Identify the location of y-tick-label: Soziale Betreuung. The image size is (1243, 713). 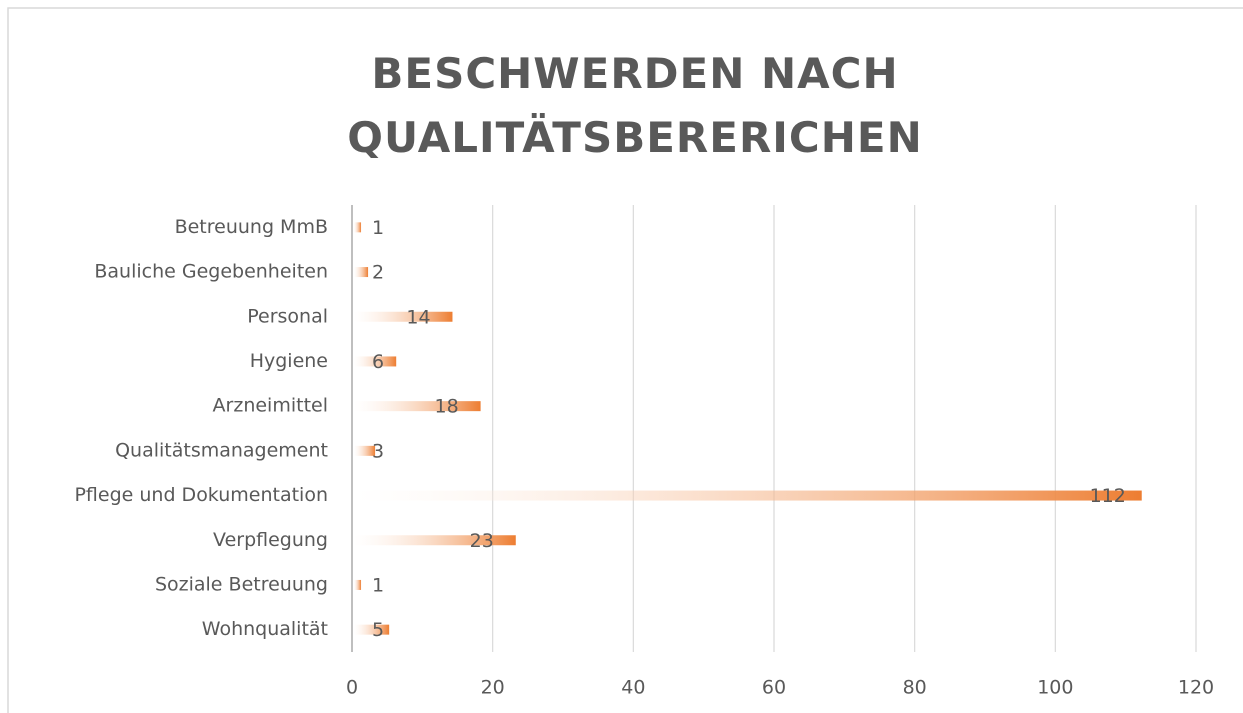
(241, 584).